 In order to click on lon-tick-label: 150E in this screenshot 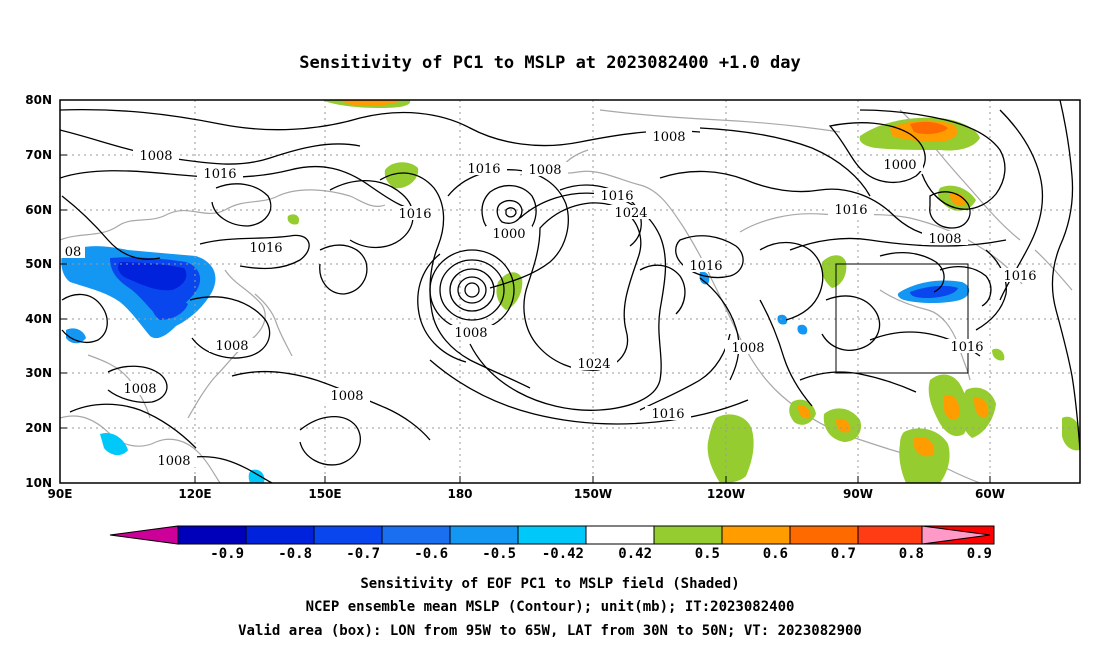, I will do `click(324, 494)`.